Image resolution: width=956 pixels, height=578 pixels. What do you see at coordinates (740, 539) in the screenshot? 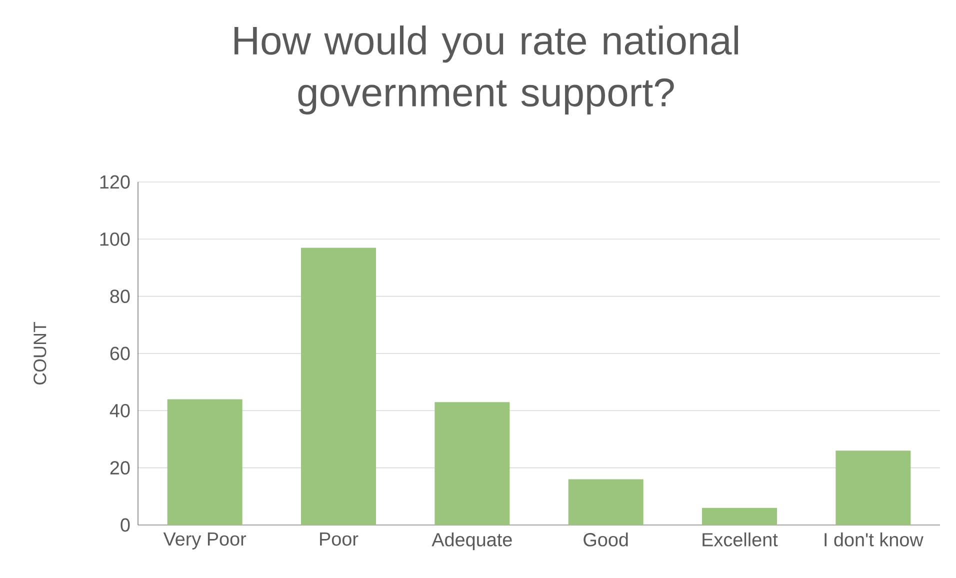
I see `x-tick-label: Excellent` at bounding box center [740, 539].